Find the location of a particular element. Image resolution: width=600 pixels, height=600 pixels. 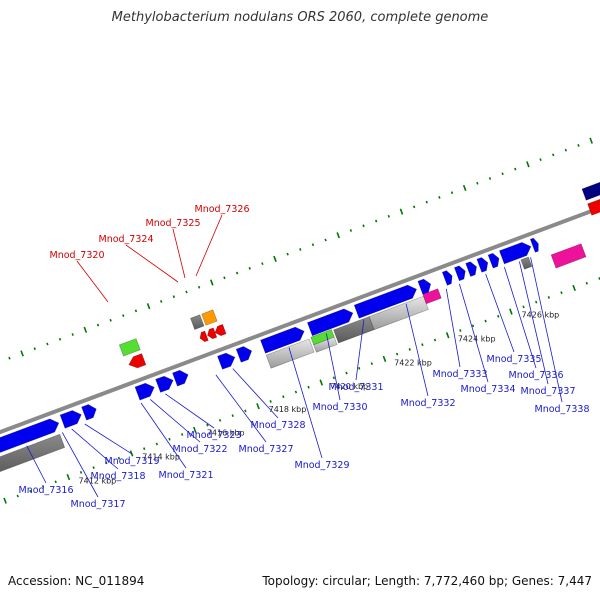

forward-gene-label: Mnod_7335 is located at coordinates (514, 359).